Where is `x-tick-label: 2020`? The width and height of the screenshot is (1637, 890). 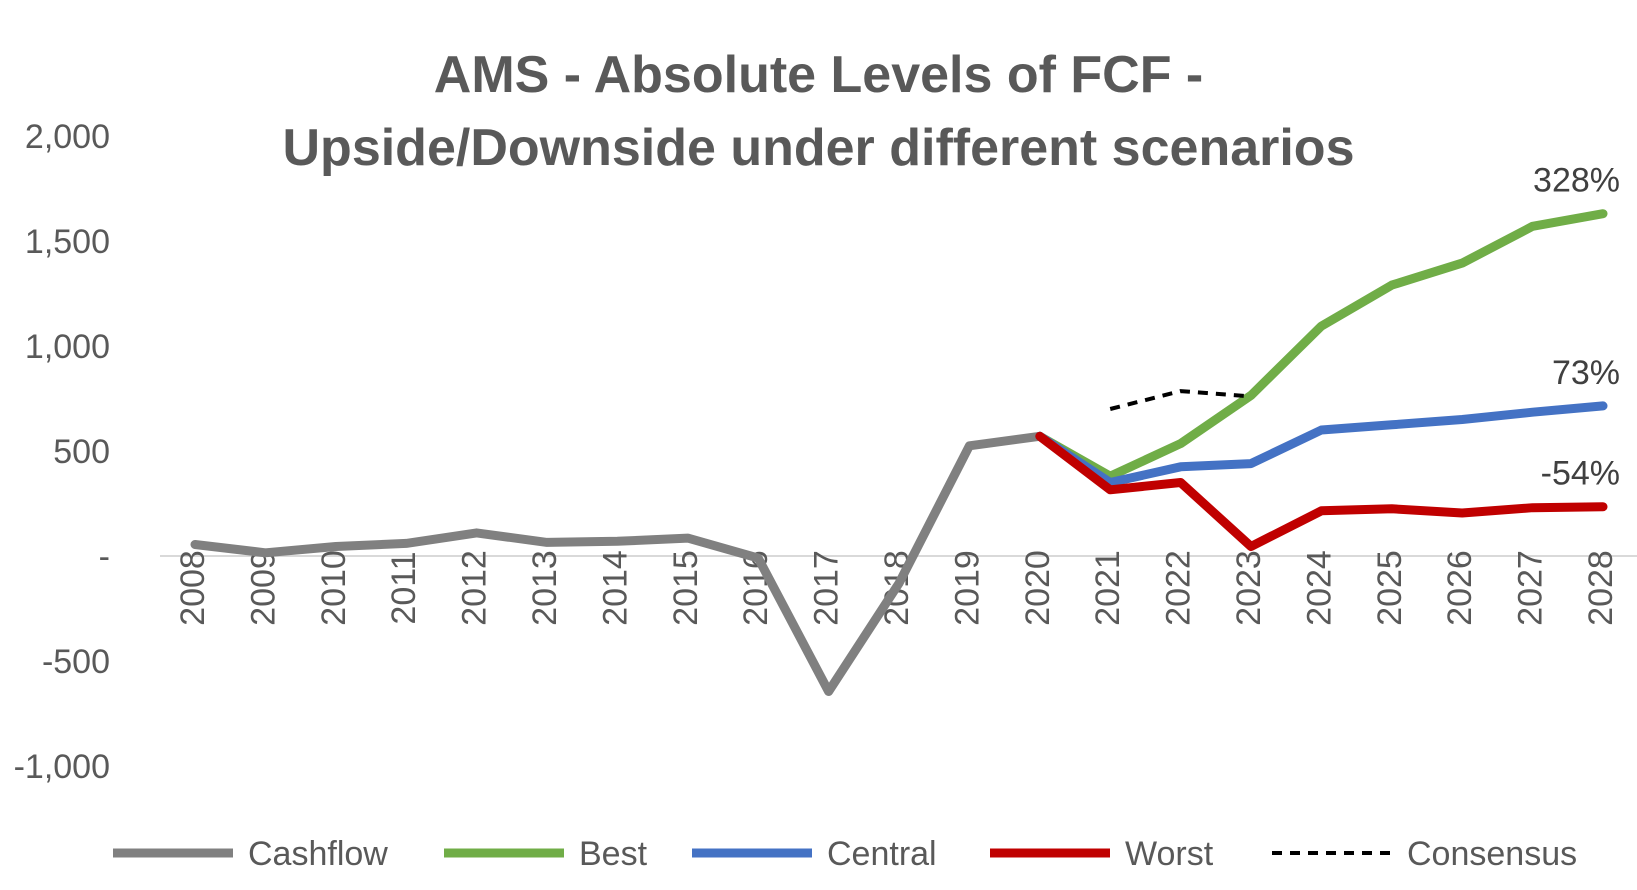 x-tick-label: 2020 is located at coordinates (1038, 588).